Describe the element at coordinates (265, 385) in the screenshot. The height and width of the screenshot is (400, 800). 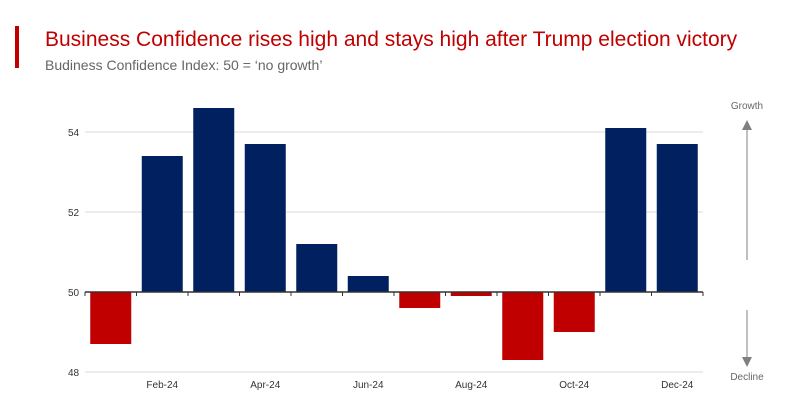
I see `x-tick-label-apr-24: Apr-24` at that location.